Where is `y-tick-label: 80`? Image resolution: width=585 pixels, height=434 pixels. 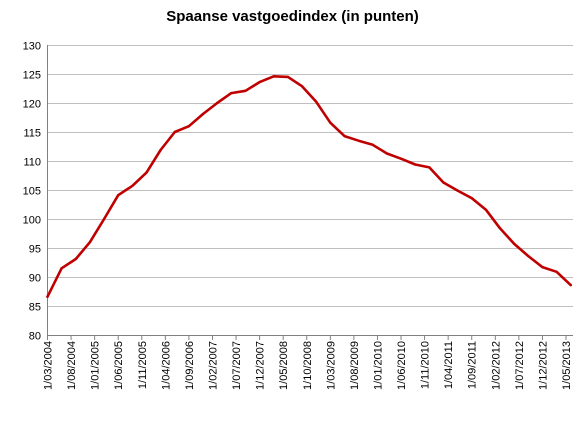
y-tick-label: 80 is located at coordinates (35, 337).